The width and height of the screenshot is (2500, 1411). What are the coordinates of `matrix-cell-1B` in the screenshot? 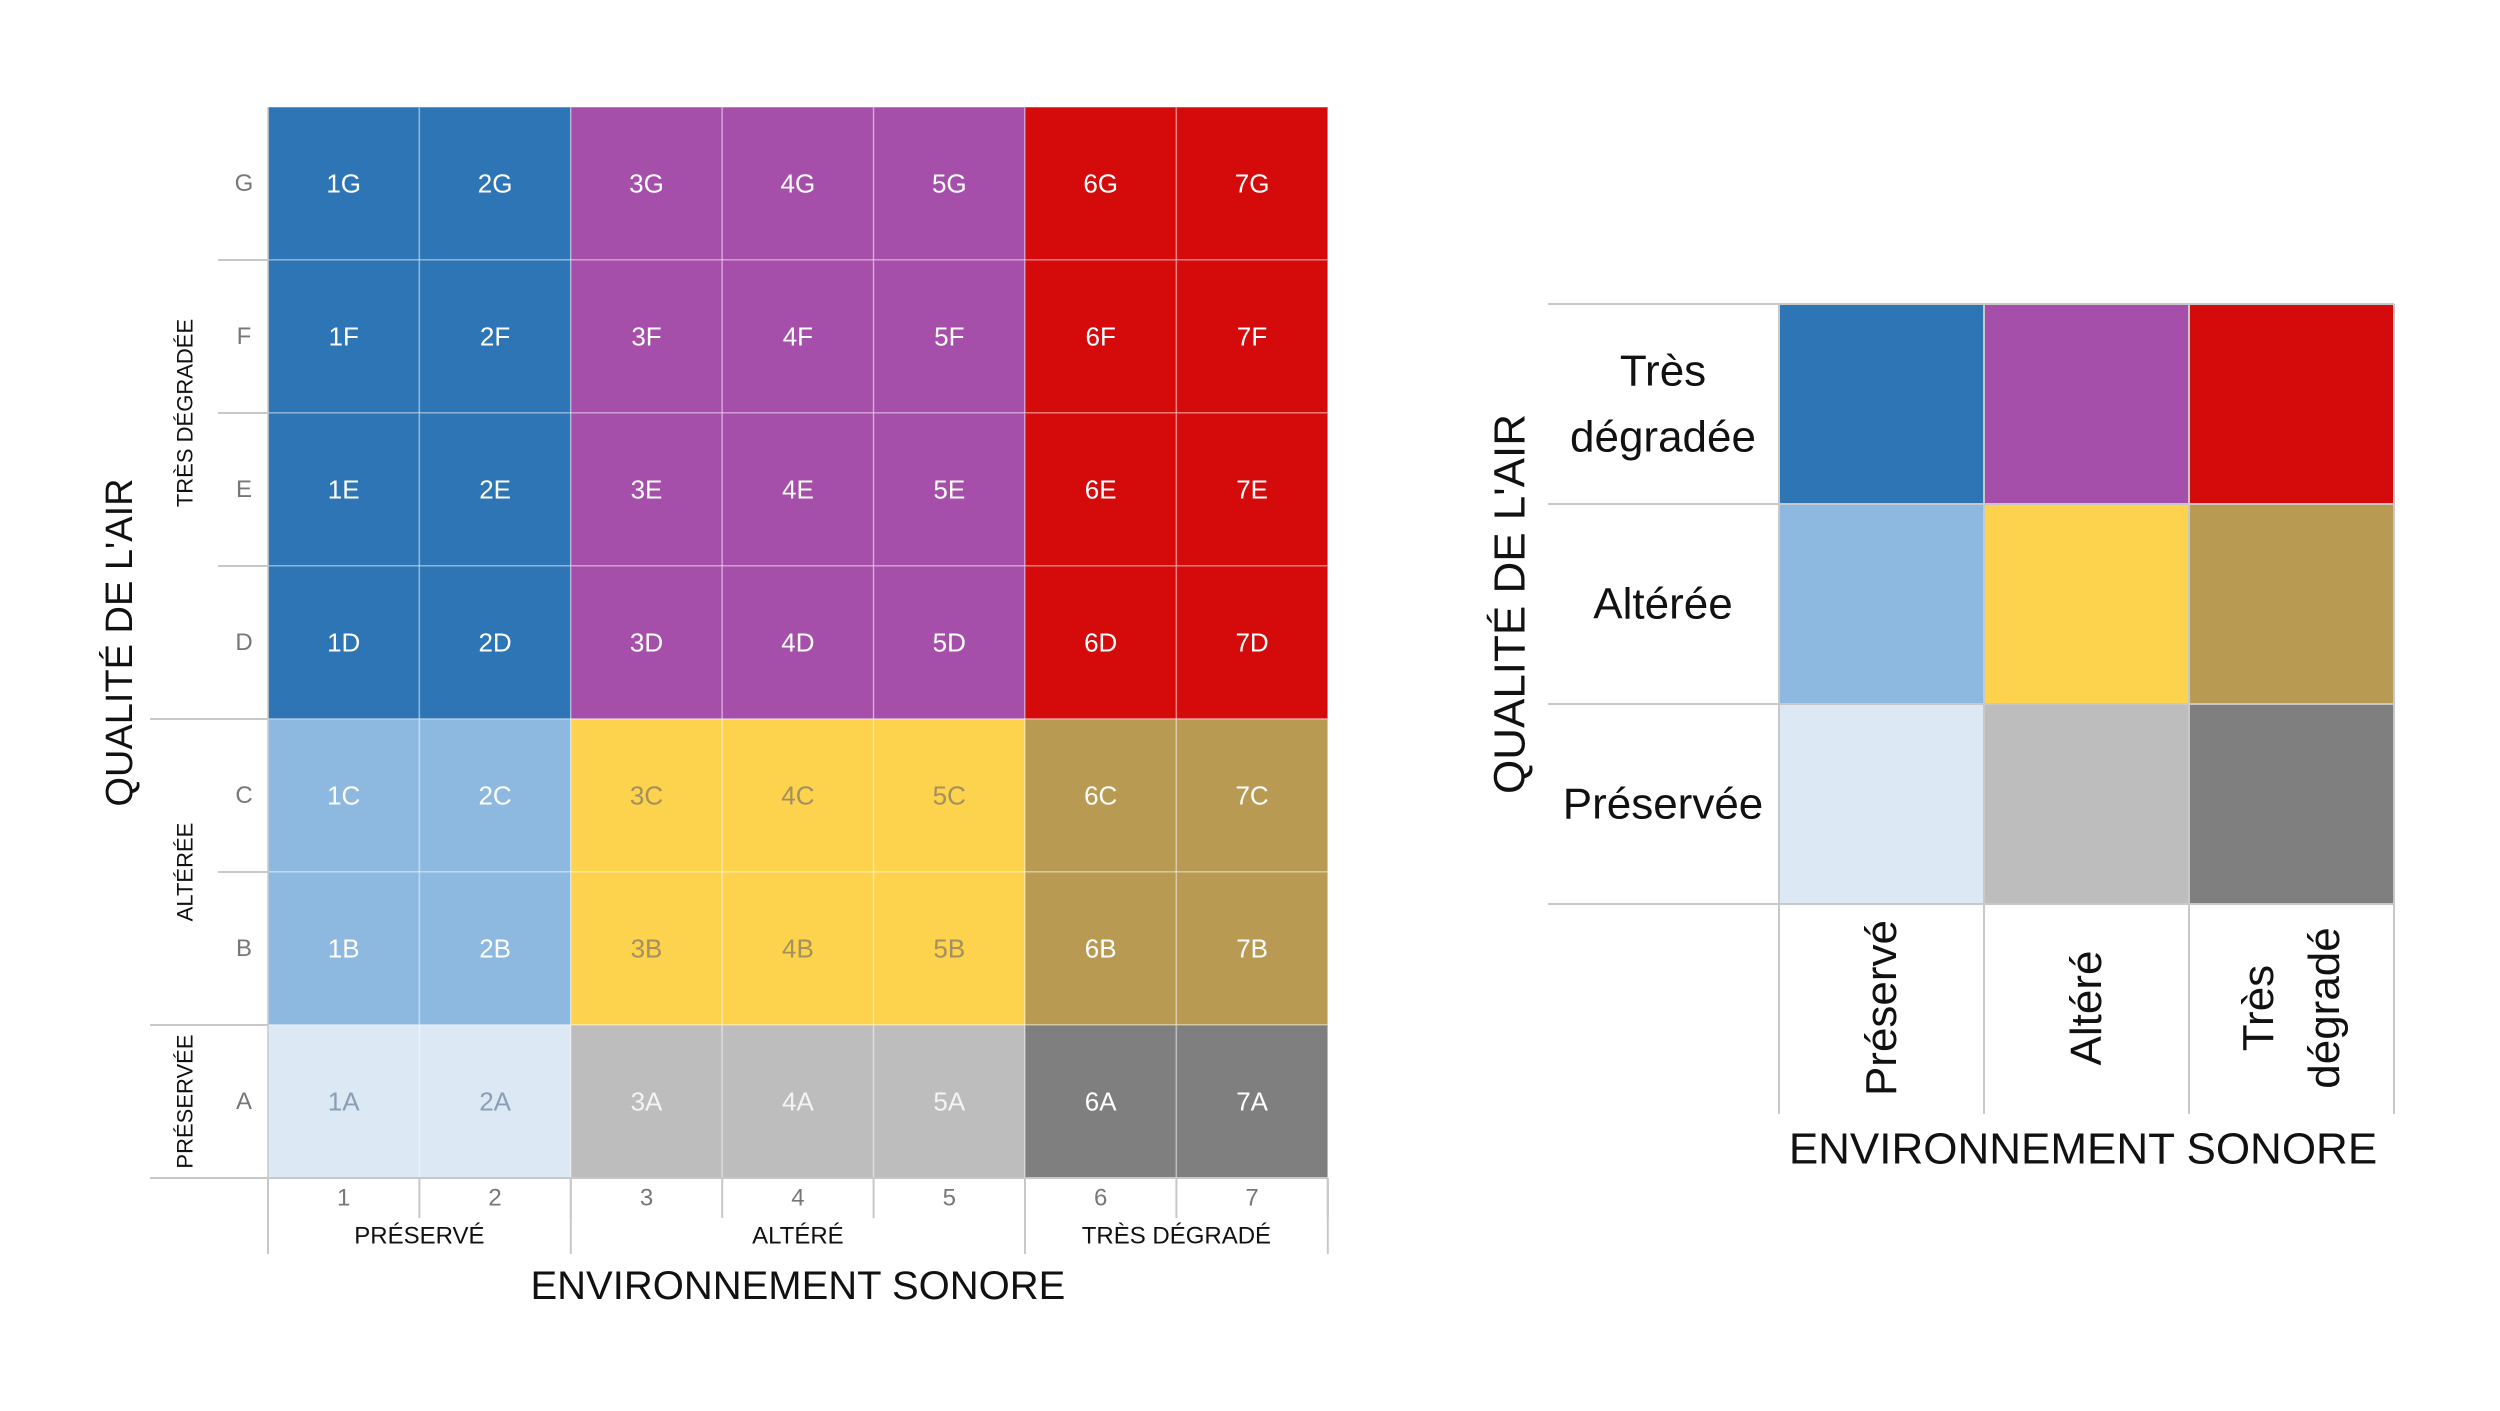 It's located at (344, 948).